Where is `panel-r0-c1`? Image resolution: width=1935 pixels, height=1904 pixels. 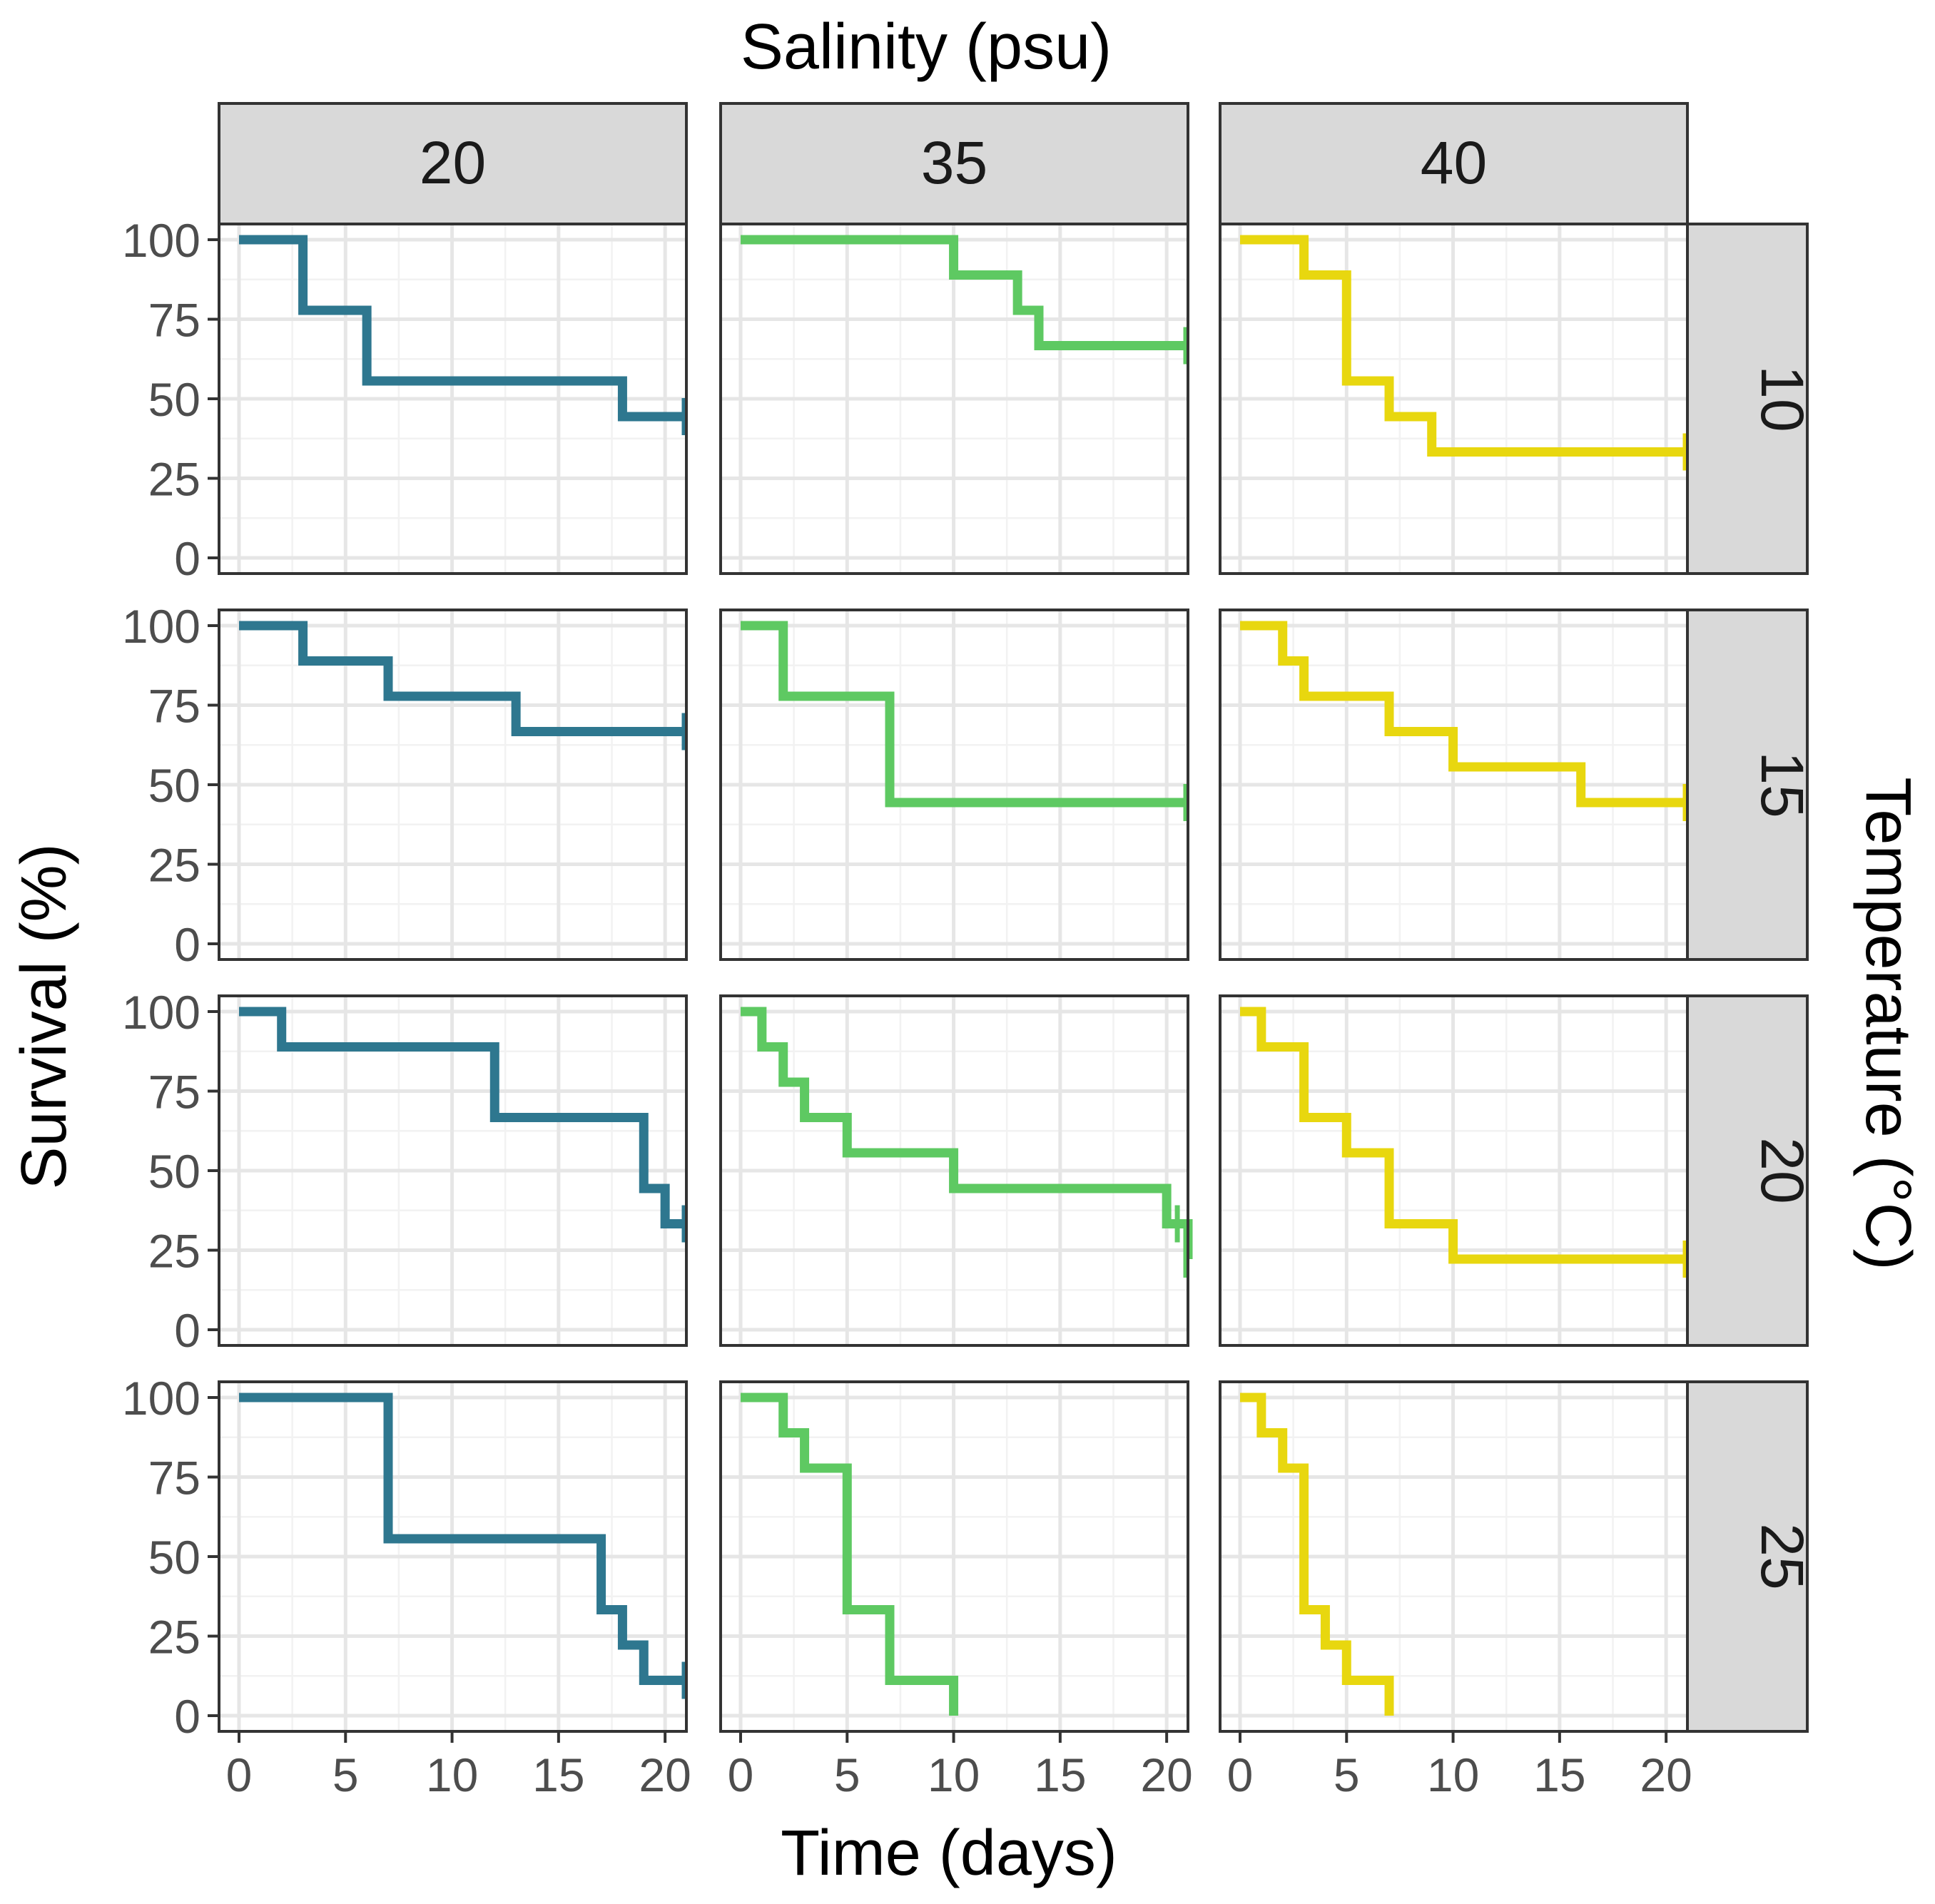 panel-r0-c1 is located at coordinates (954, 399).